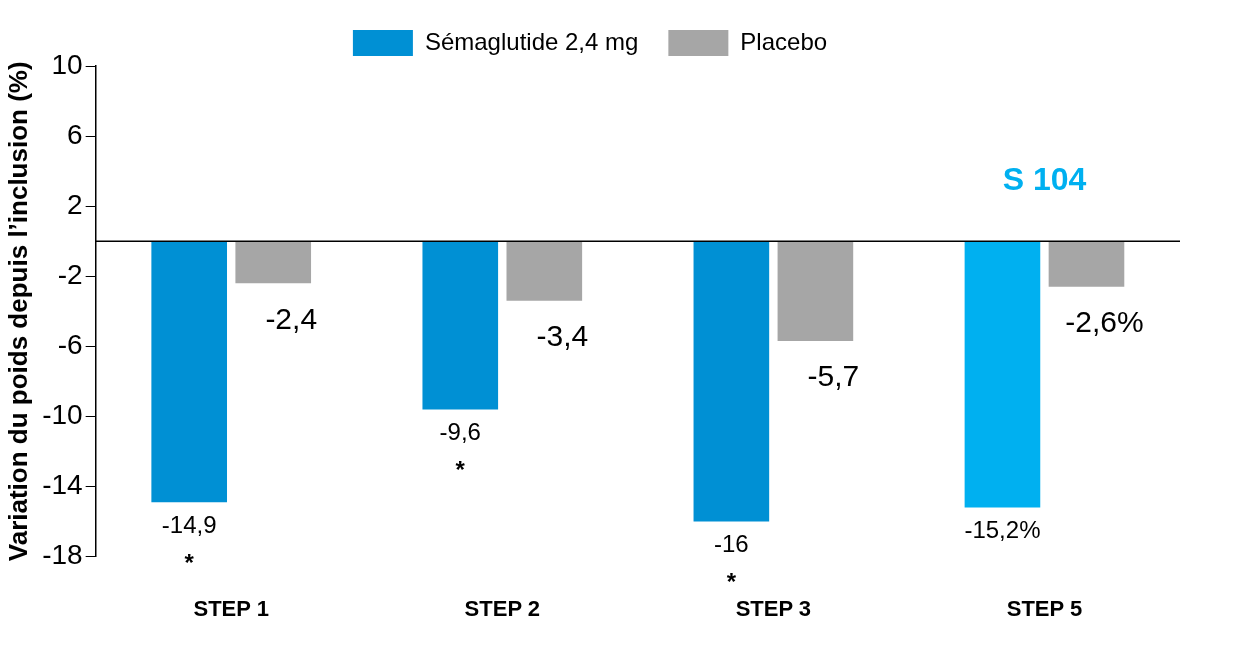  Describe the element at coordinates (62, 555) in the screenshot. I see `y-tick-label: -18` at that location.